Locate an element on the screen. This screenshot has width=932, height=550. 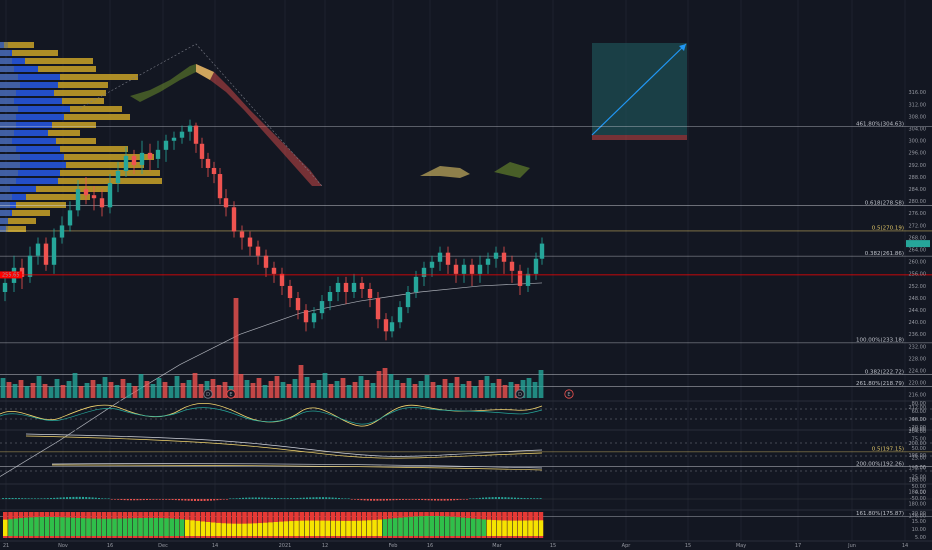
price-tick-24: 272.00 is located at coordinates (918, 226).